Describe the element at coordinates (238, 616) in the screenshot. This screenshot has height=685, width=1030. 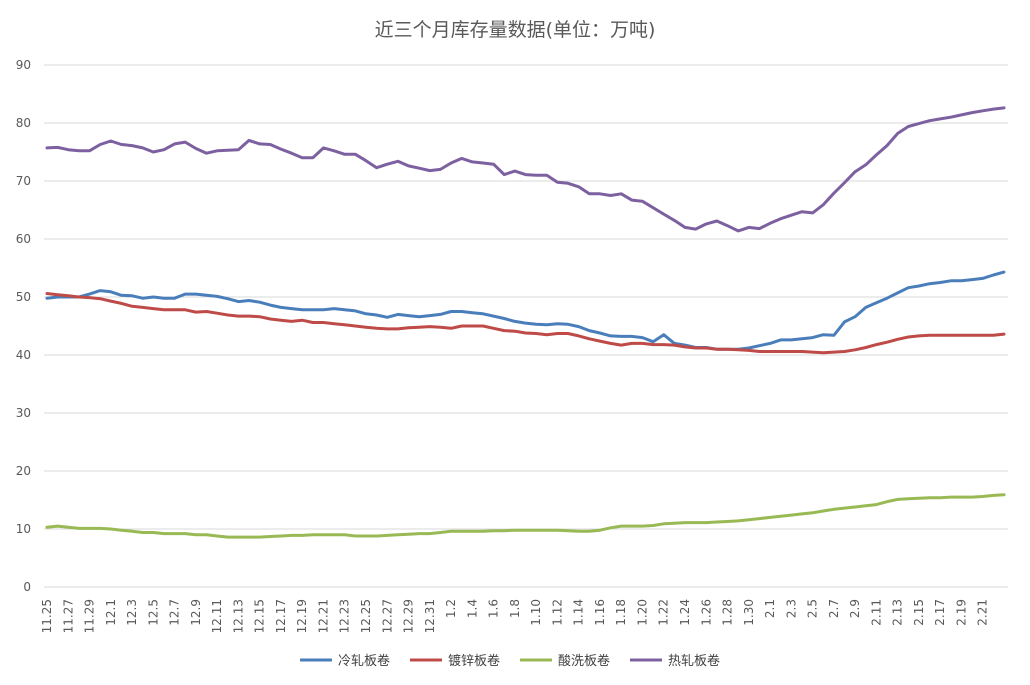
I see `x-tick-label: 12.13` at that location.